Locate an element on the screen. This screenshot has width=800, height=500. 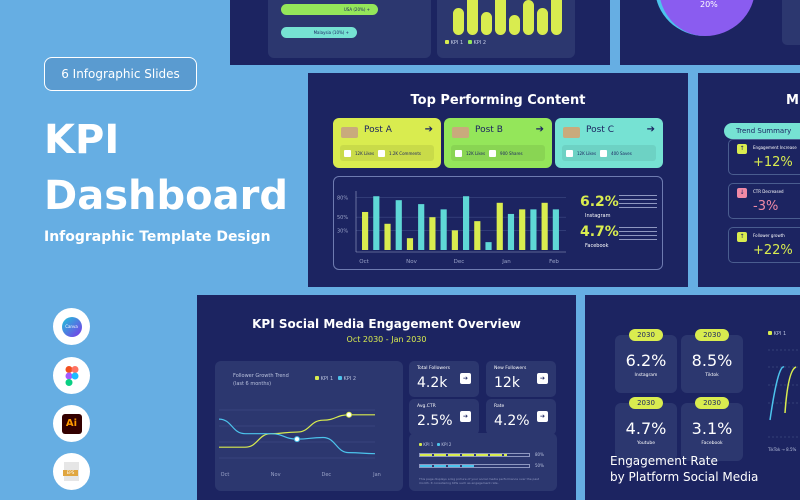
trend-item: ↑ Engagement Increase +12% is located at coordinates (764, 157).